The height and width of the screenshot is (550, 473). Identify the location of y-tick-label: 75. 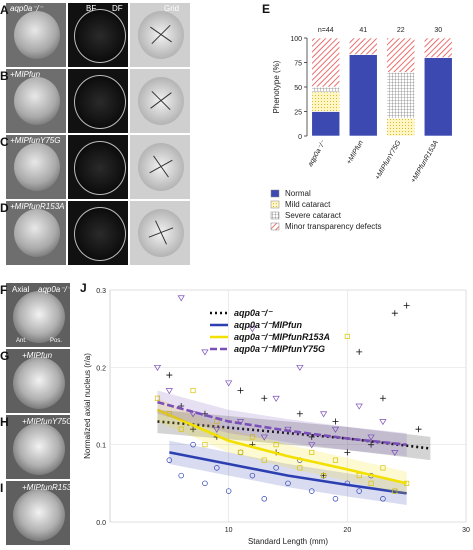
(298, 64).